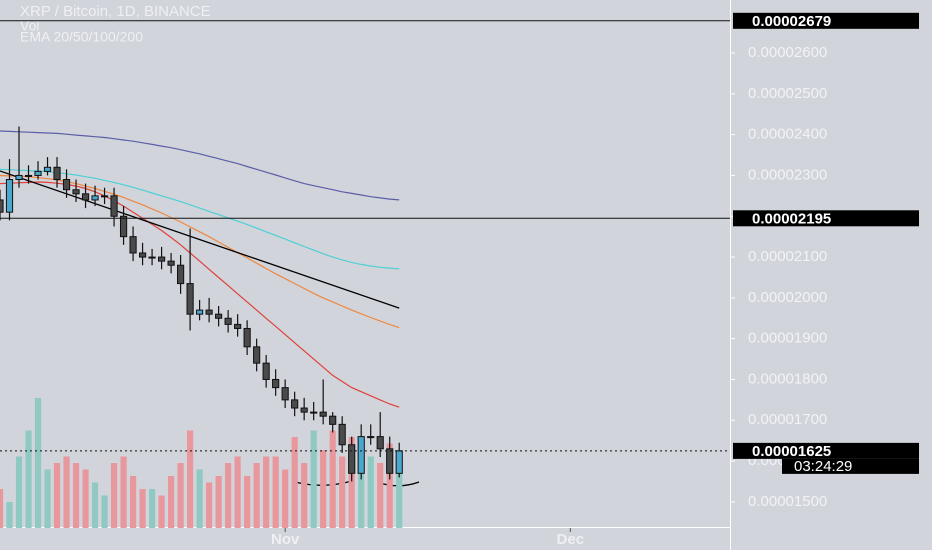  I want to click on y-tick-label: 0.00001900, so click(787, 338).